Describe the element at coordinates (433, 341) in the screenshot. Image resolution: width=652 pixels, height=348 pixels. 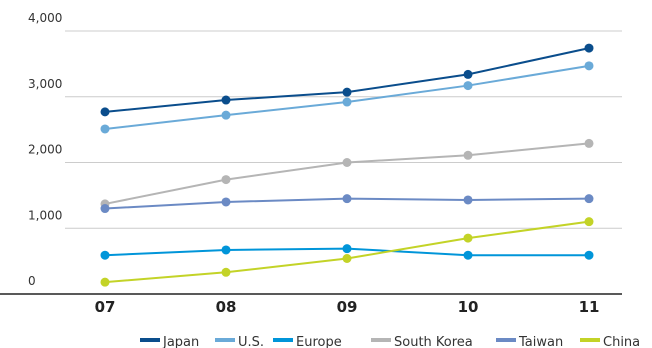
I see `legend-label: South Korea` at that location.